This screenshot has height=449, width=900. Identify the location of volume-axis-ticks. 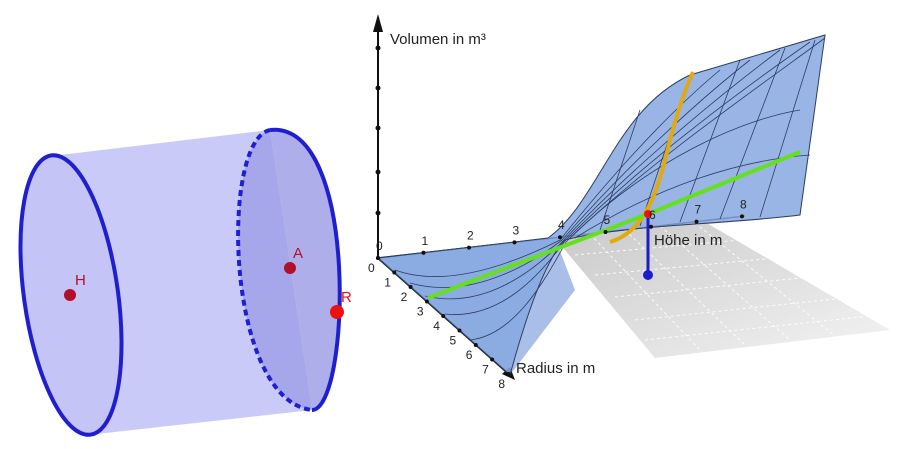
(378, 130).